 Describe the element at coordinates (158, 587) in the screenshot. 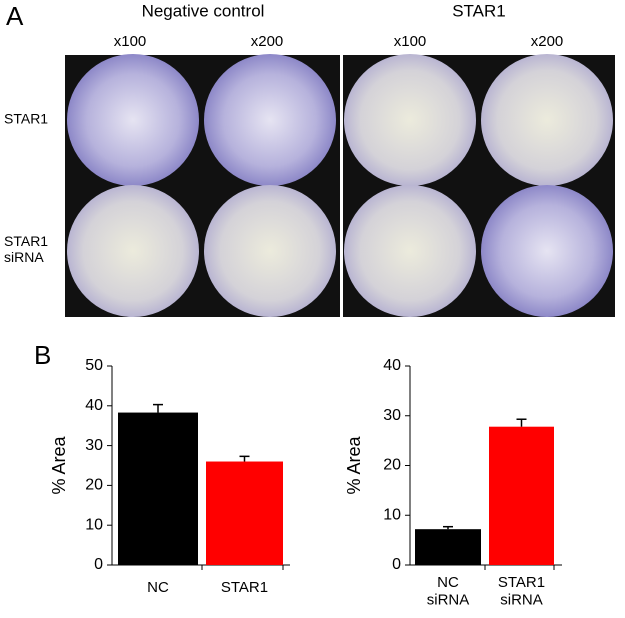

I see `x-tick-label: NC` at that location.